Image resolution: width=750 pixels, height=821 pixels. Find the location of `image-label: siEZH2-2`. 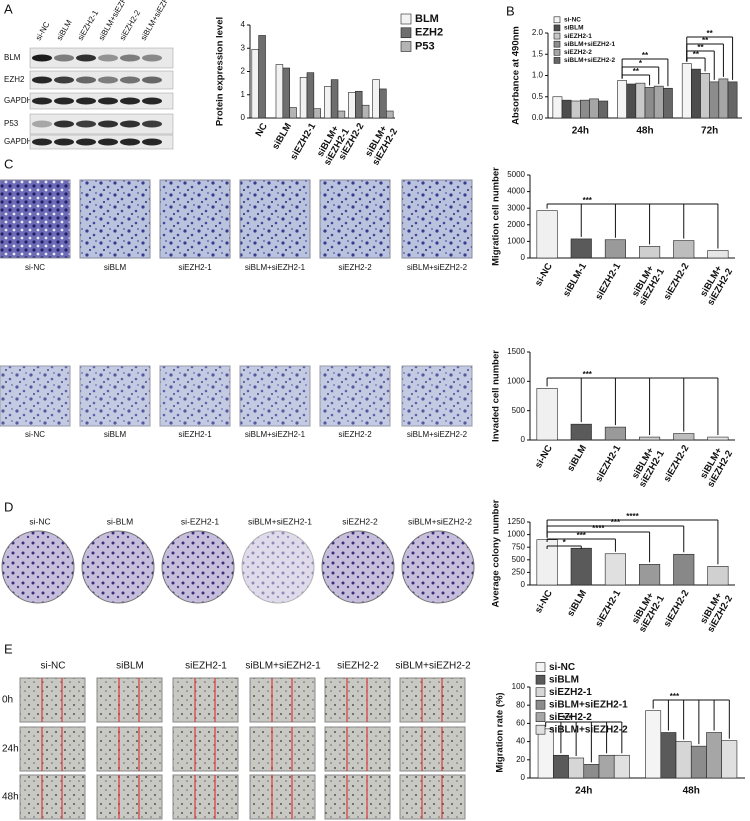

image-label: siEZH2-2 is located at coordinates (355, 267).